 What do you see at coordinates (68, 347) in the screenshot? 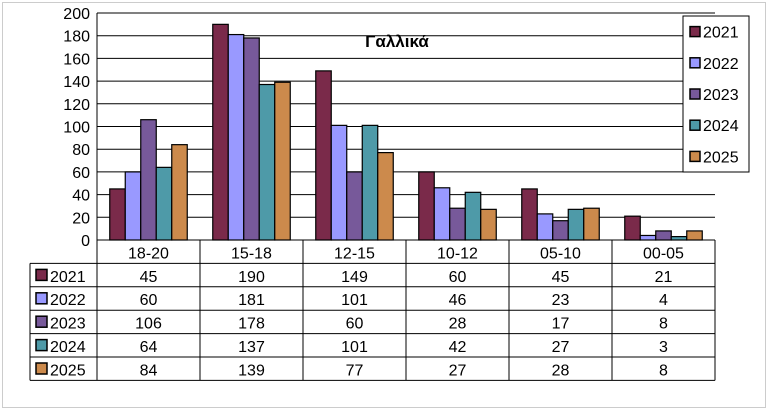
I see `table-series-label: 2024` at bounding box center [68, 347].